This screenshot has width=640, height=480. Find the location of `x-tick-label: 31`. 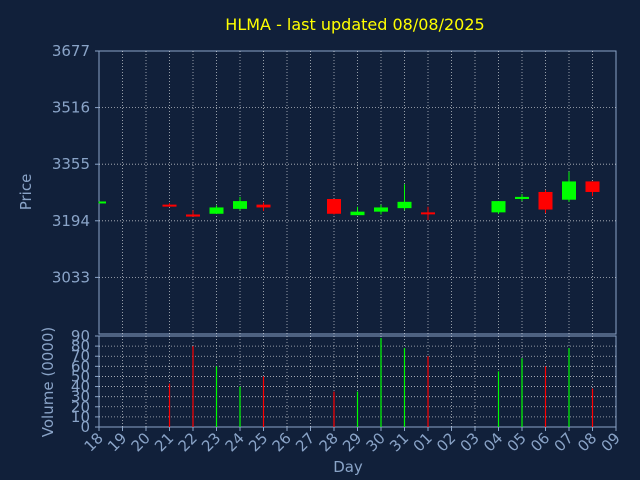

x-tick-label: 31 is located at coordinates (399, 442).